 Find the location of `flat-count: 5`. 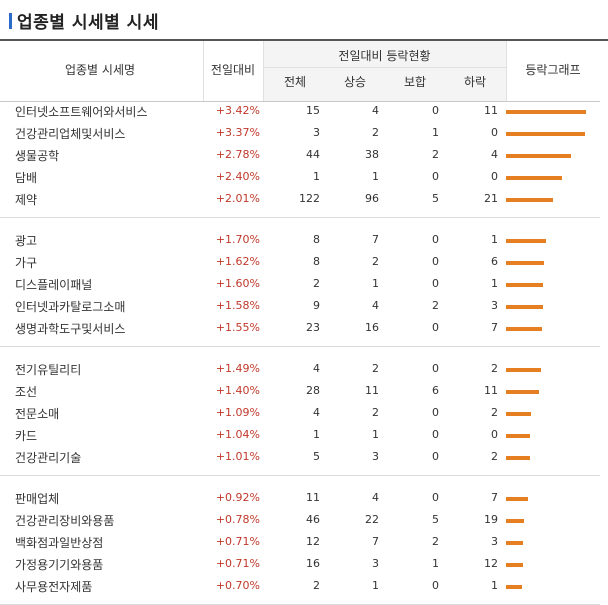

flat-count: 5 is located at coordinates (435, 198).